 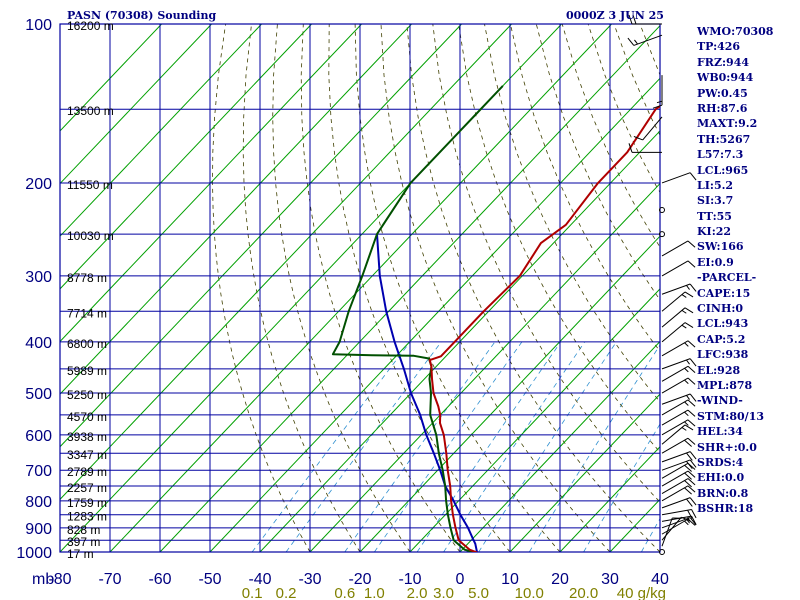 What do you see at coordinates (747, 447) in the screenshot?
I see `index-item: SHR+:0.0` at bounding box center [747, 447].